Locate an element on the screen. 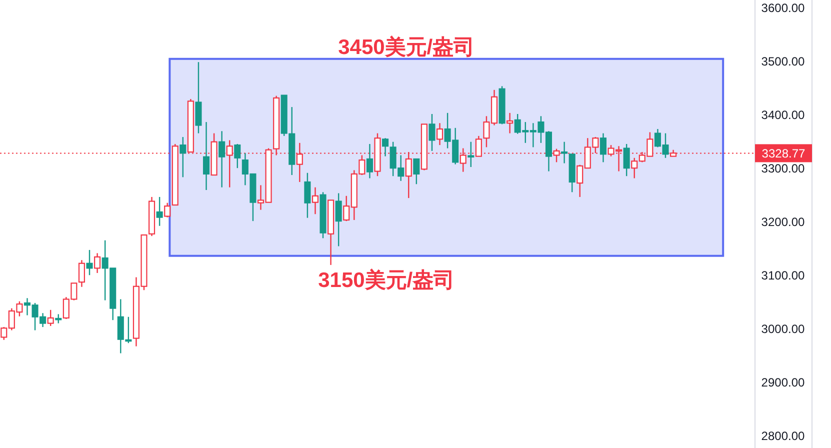 This screenshot has width=831, height=448. annotation: 3450美元/盎司 is located at coordinates (406, 46).